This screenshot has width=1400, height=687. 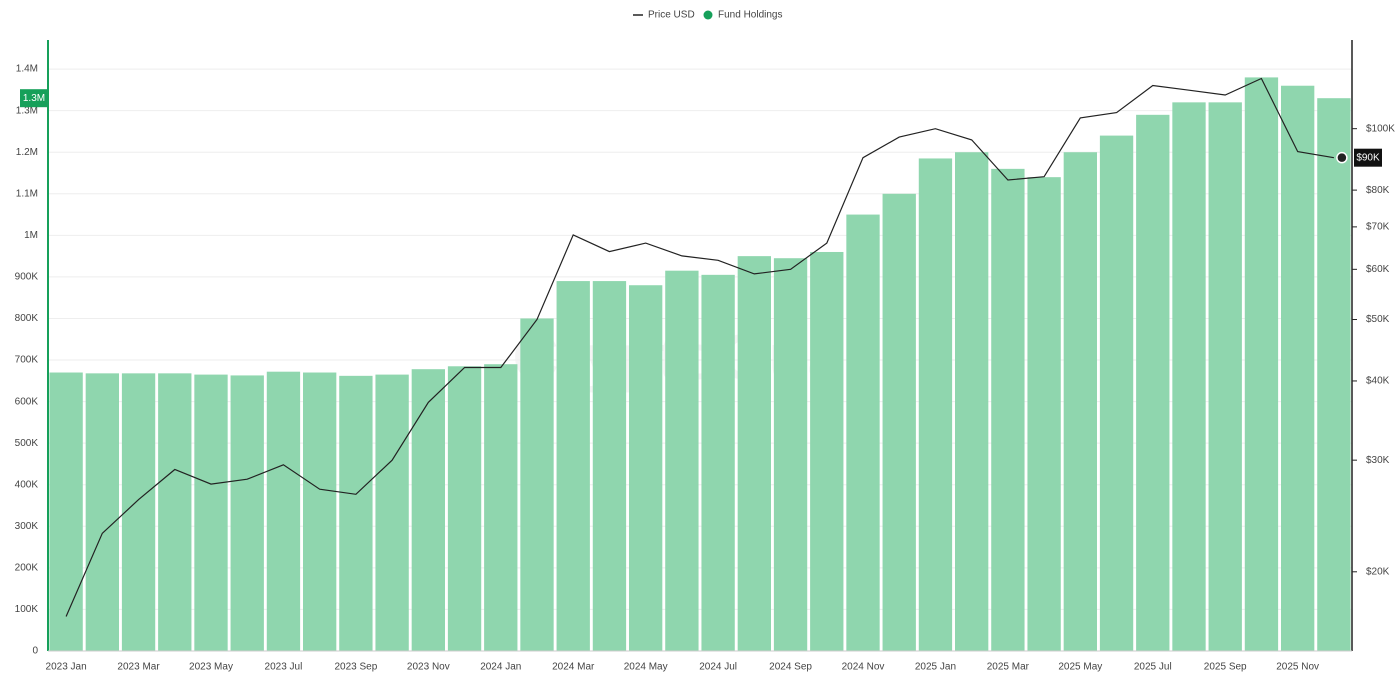 What do you see at coordinates (211, 667) in the screenshot?
I see `x-tick-label: 2023 May` at bounding box center [211, 667].